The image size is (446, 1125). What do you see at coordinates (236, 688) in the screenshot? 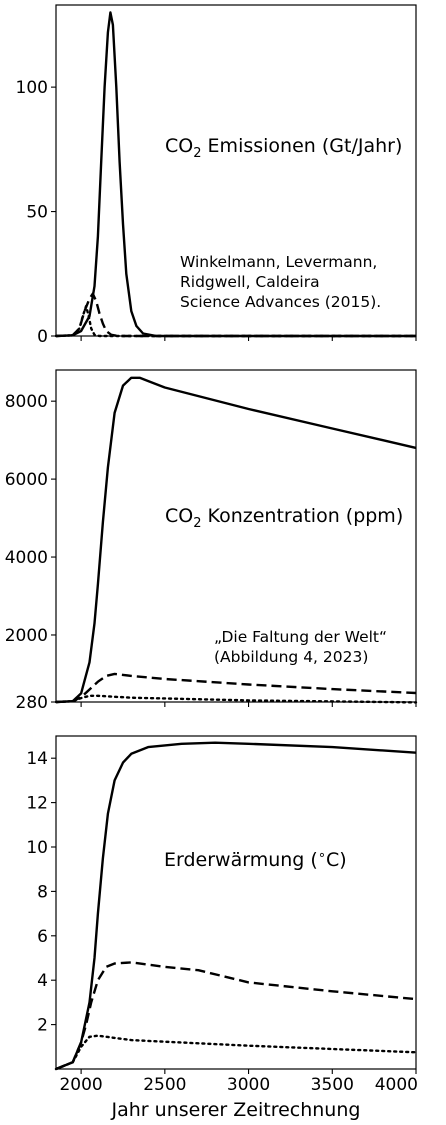
I see `concentration-series-dashed-line` at bounding box center [236, 688].